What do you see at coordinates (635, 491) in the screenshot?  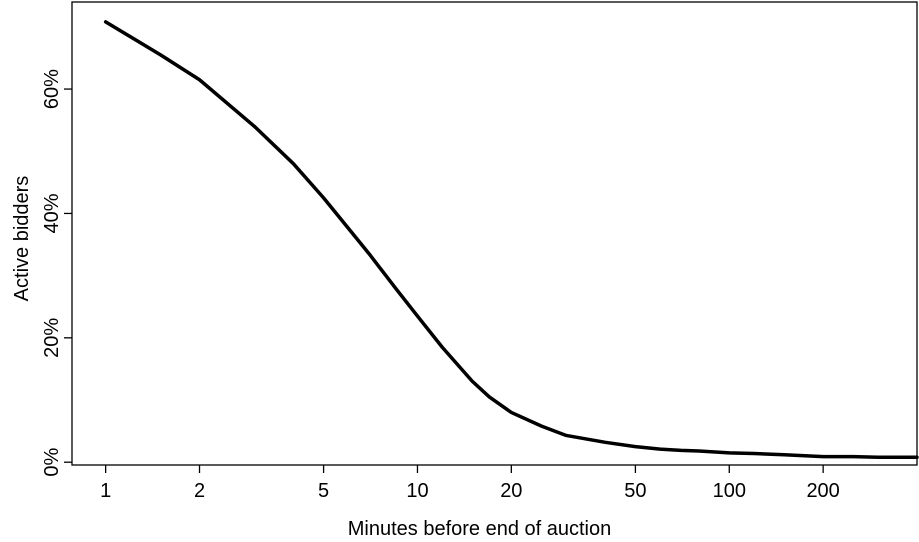 I see `x-tick-label: 50` at bounding box center [635, 491].